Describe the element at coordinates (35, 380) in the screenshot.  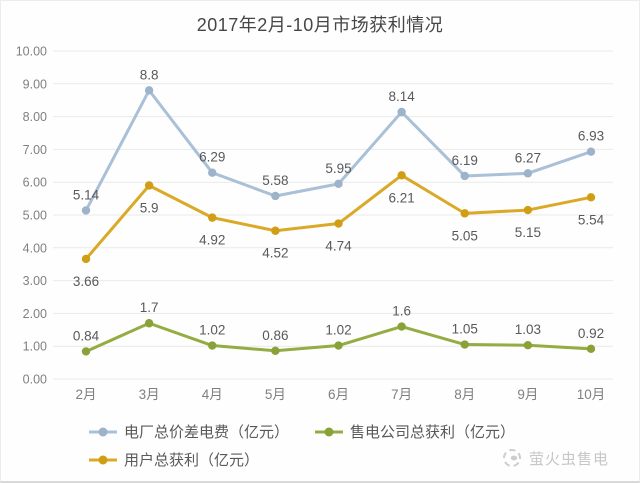
I see `y-tick-label: 0.00` at that location.